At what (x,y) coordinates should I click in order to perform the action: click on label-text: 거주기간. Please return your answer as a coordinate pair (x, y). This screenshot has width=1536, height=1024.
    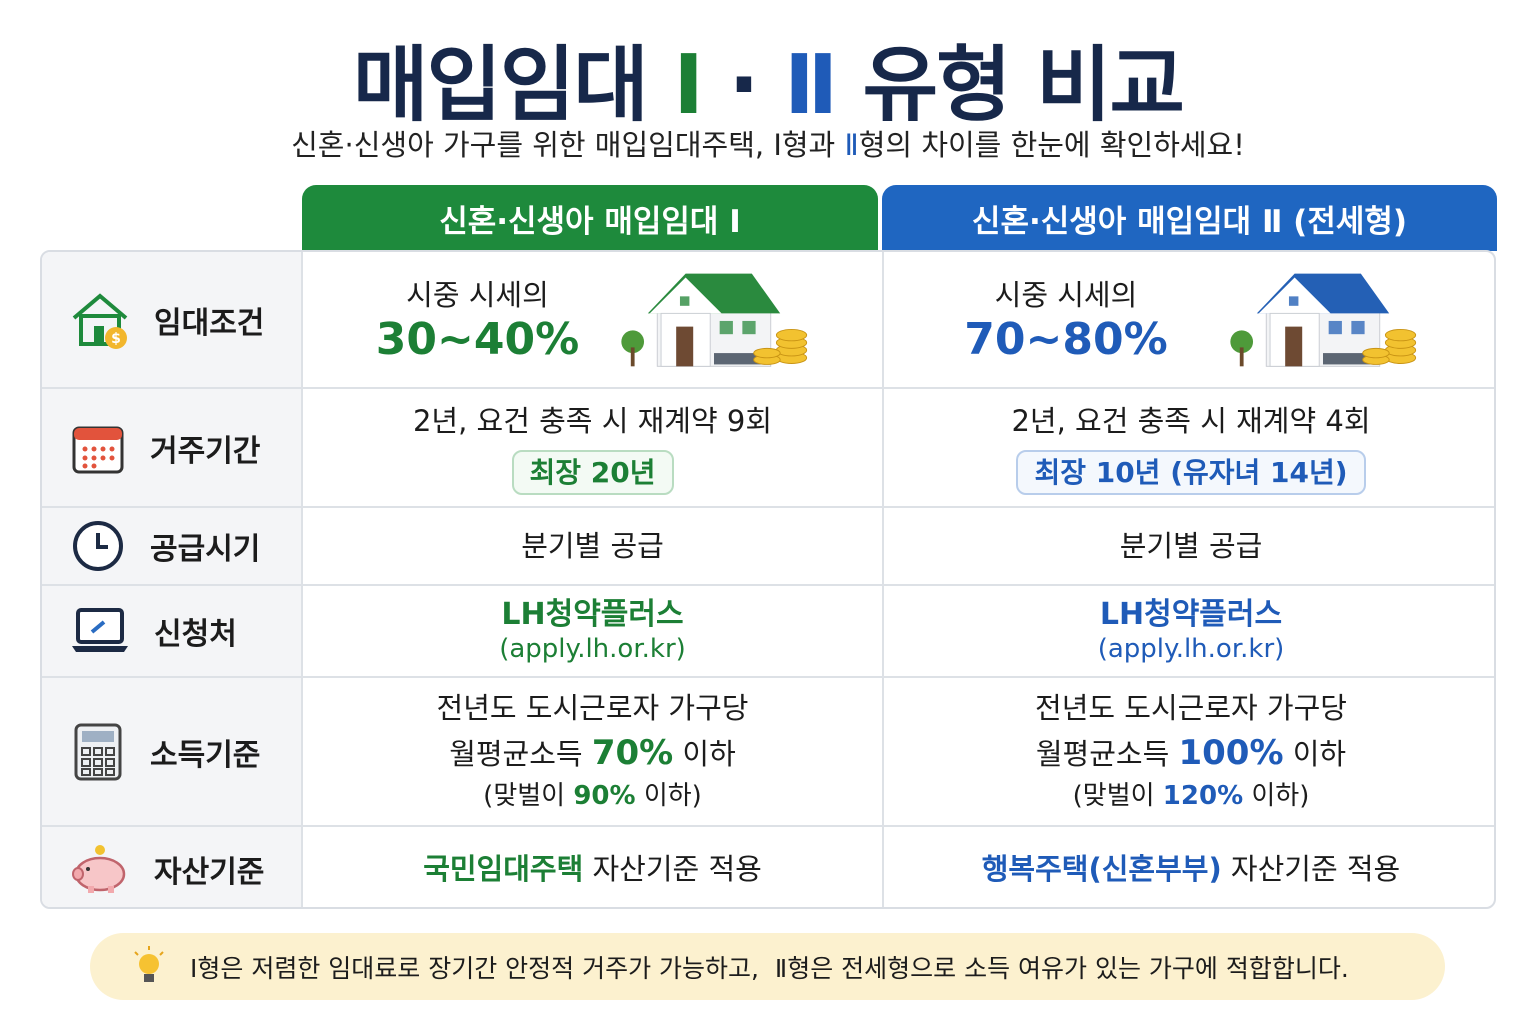
    Looking at the image, I should click on (205, 451).